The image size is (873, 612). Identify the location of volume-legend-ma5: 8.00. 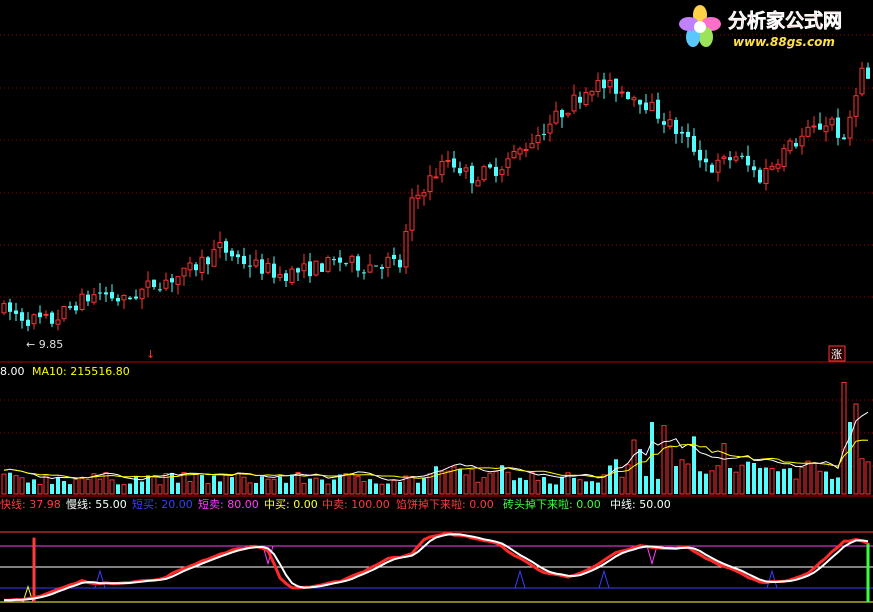
(12, 371).